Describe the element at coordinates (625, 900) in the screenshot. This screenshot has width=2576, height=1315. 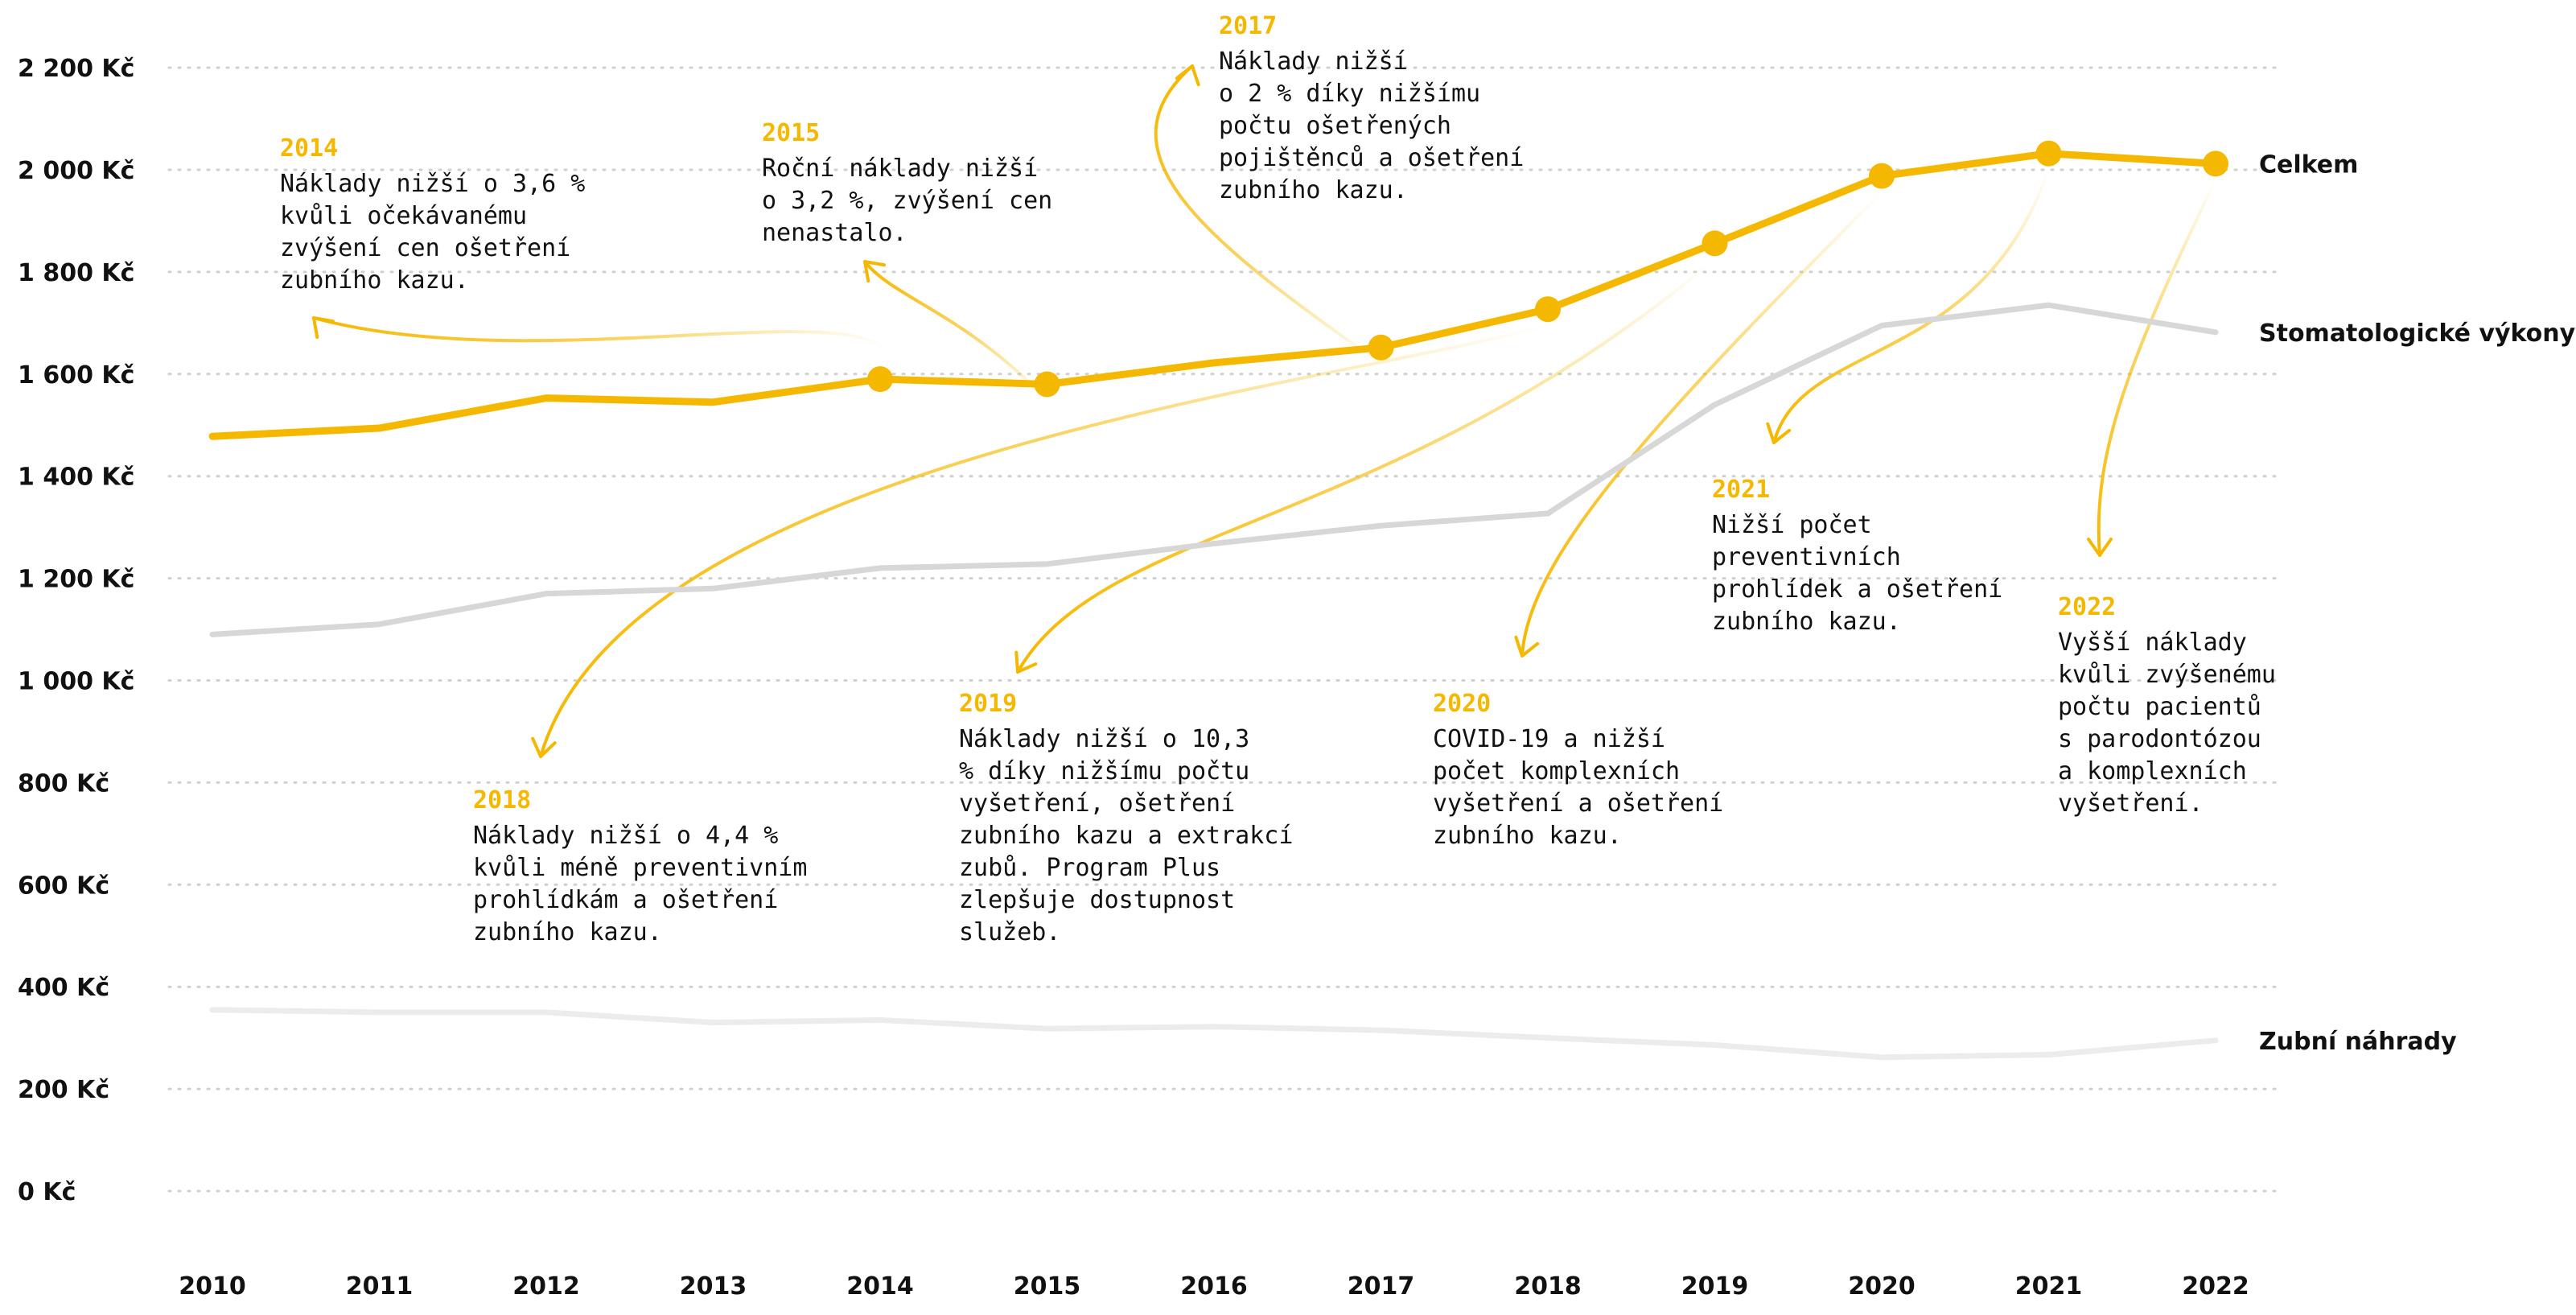
I see `annotation-line: prohlídkám a ošetření` at that location.